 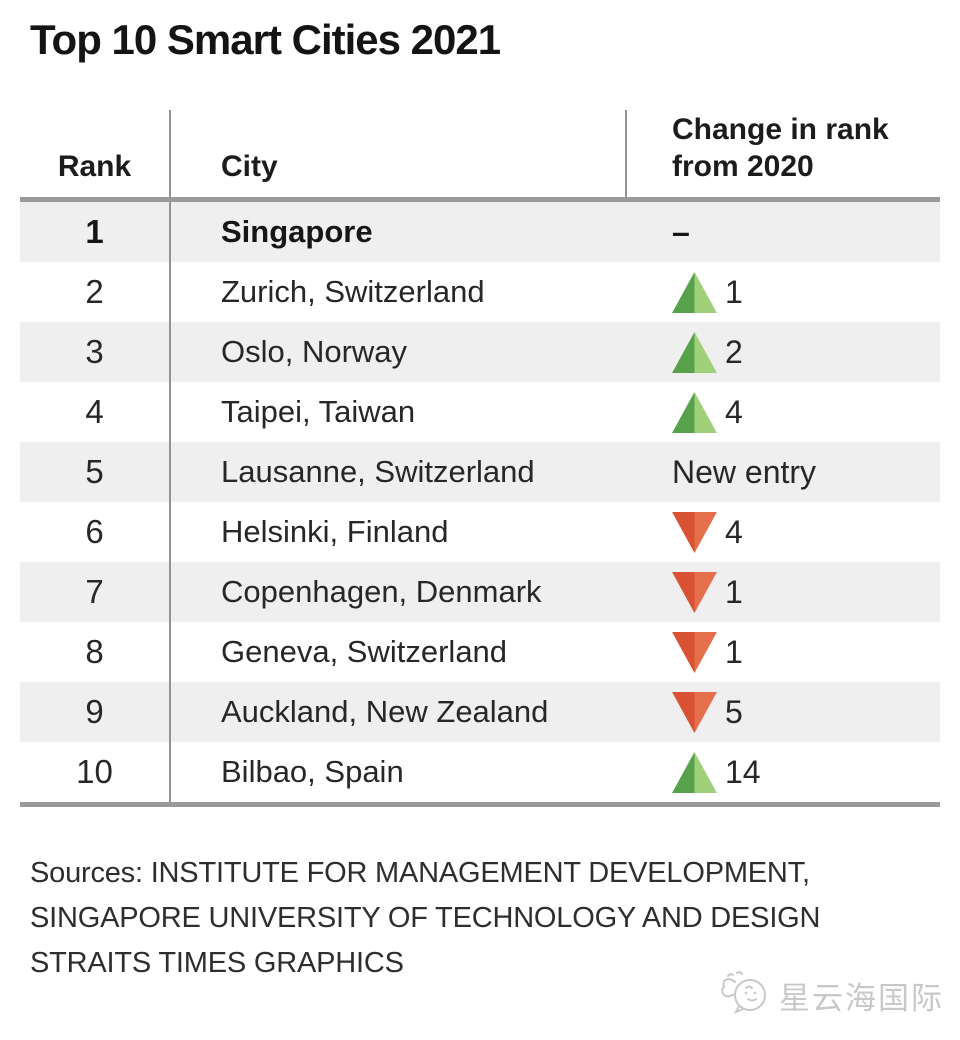 I want to click on column-header-change: Change in rank from 2020, so click(x=783, y=153).